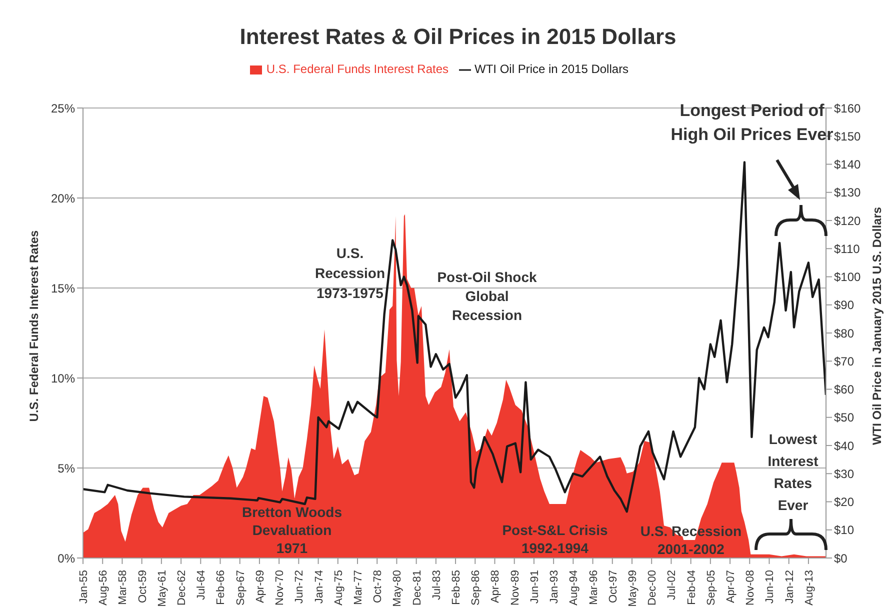 The image size is (895, 612). Describe the element at coordinates (848, 165) in the screenshot. I see `y2-tick-label: $140` at that location.